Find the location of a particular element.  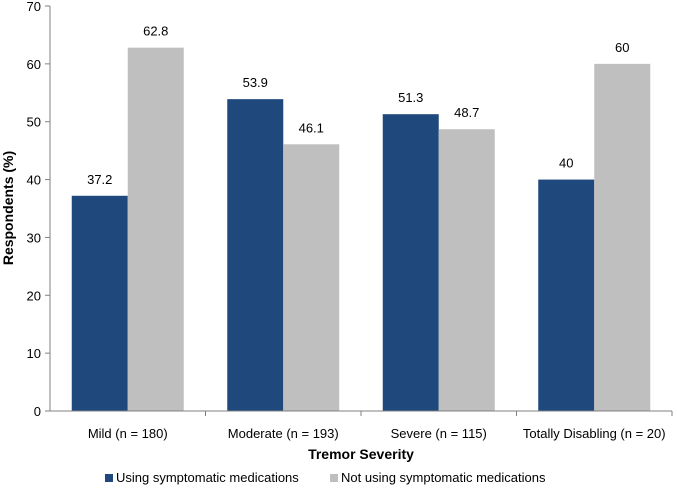

y-axis: 0 10 20 30 40 50 60 70 is located at coordinates (39, 209).